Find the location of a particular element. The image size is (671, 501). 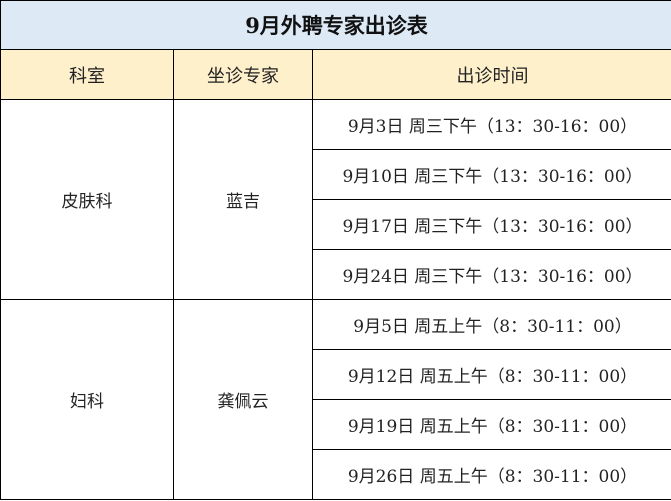

department-cell: 皮肤科 is located at coordinates (87, 199).